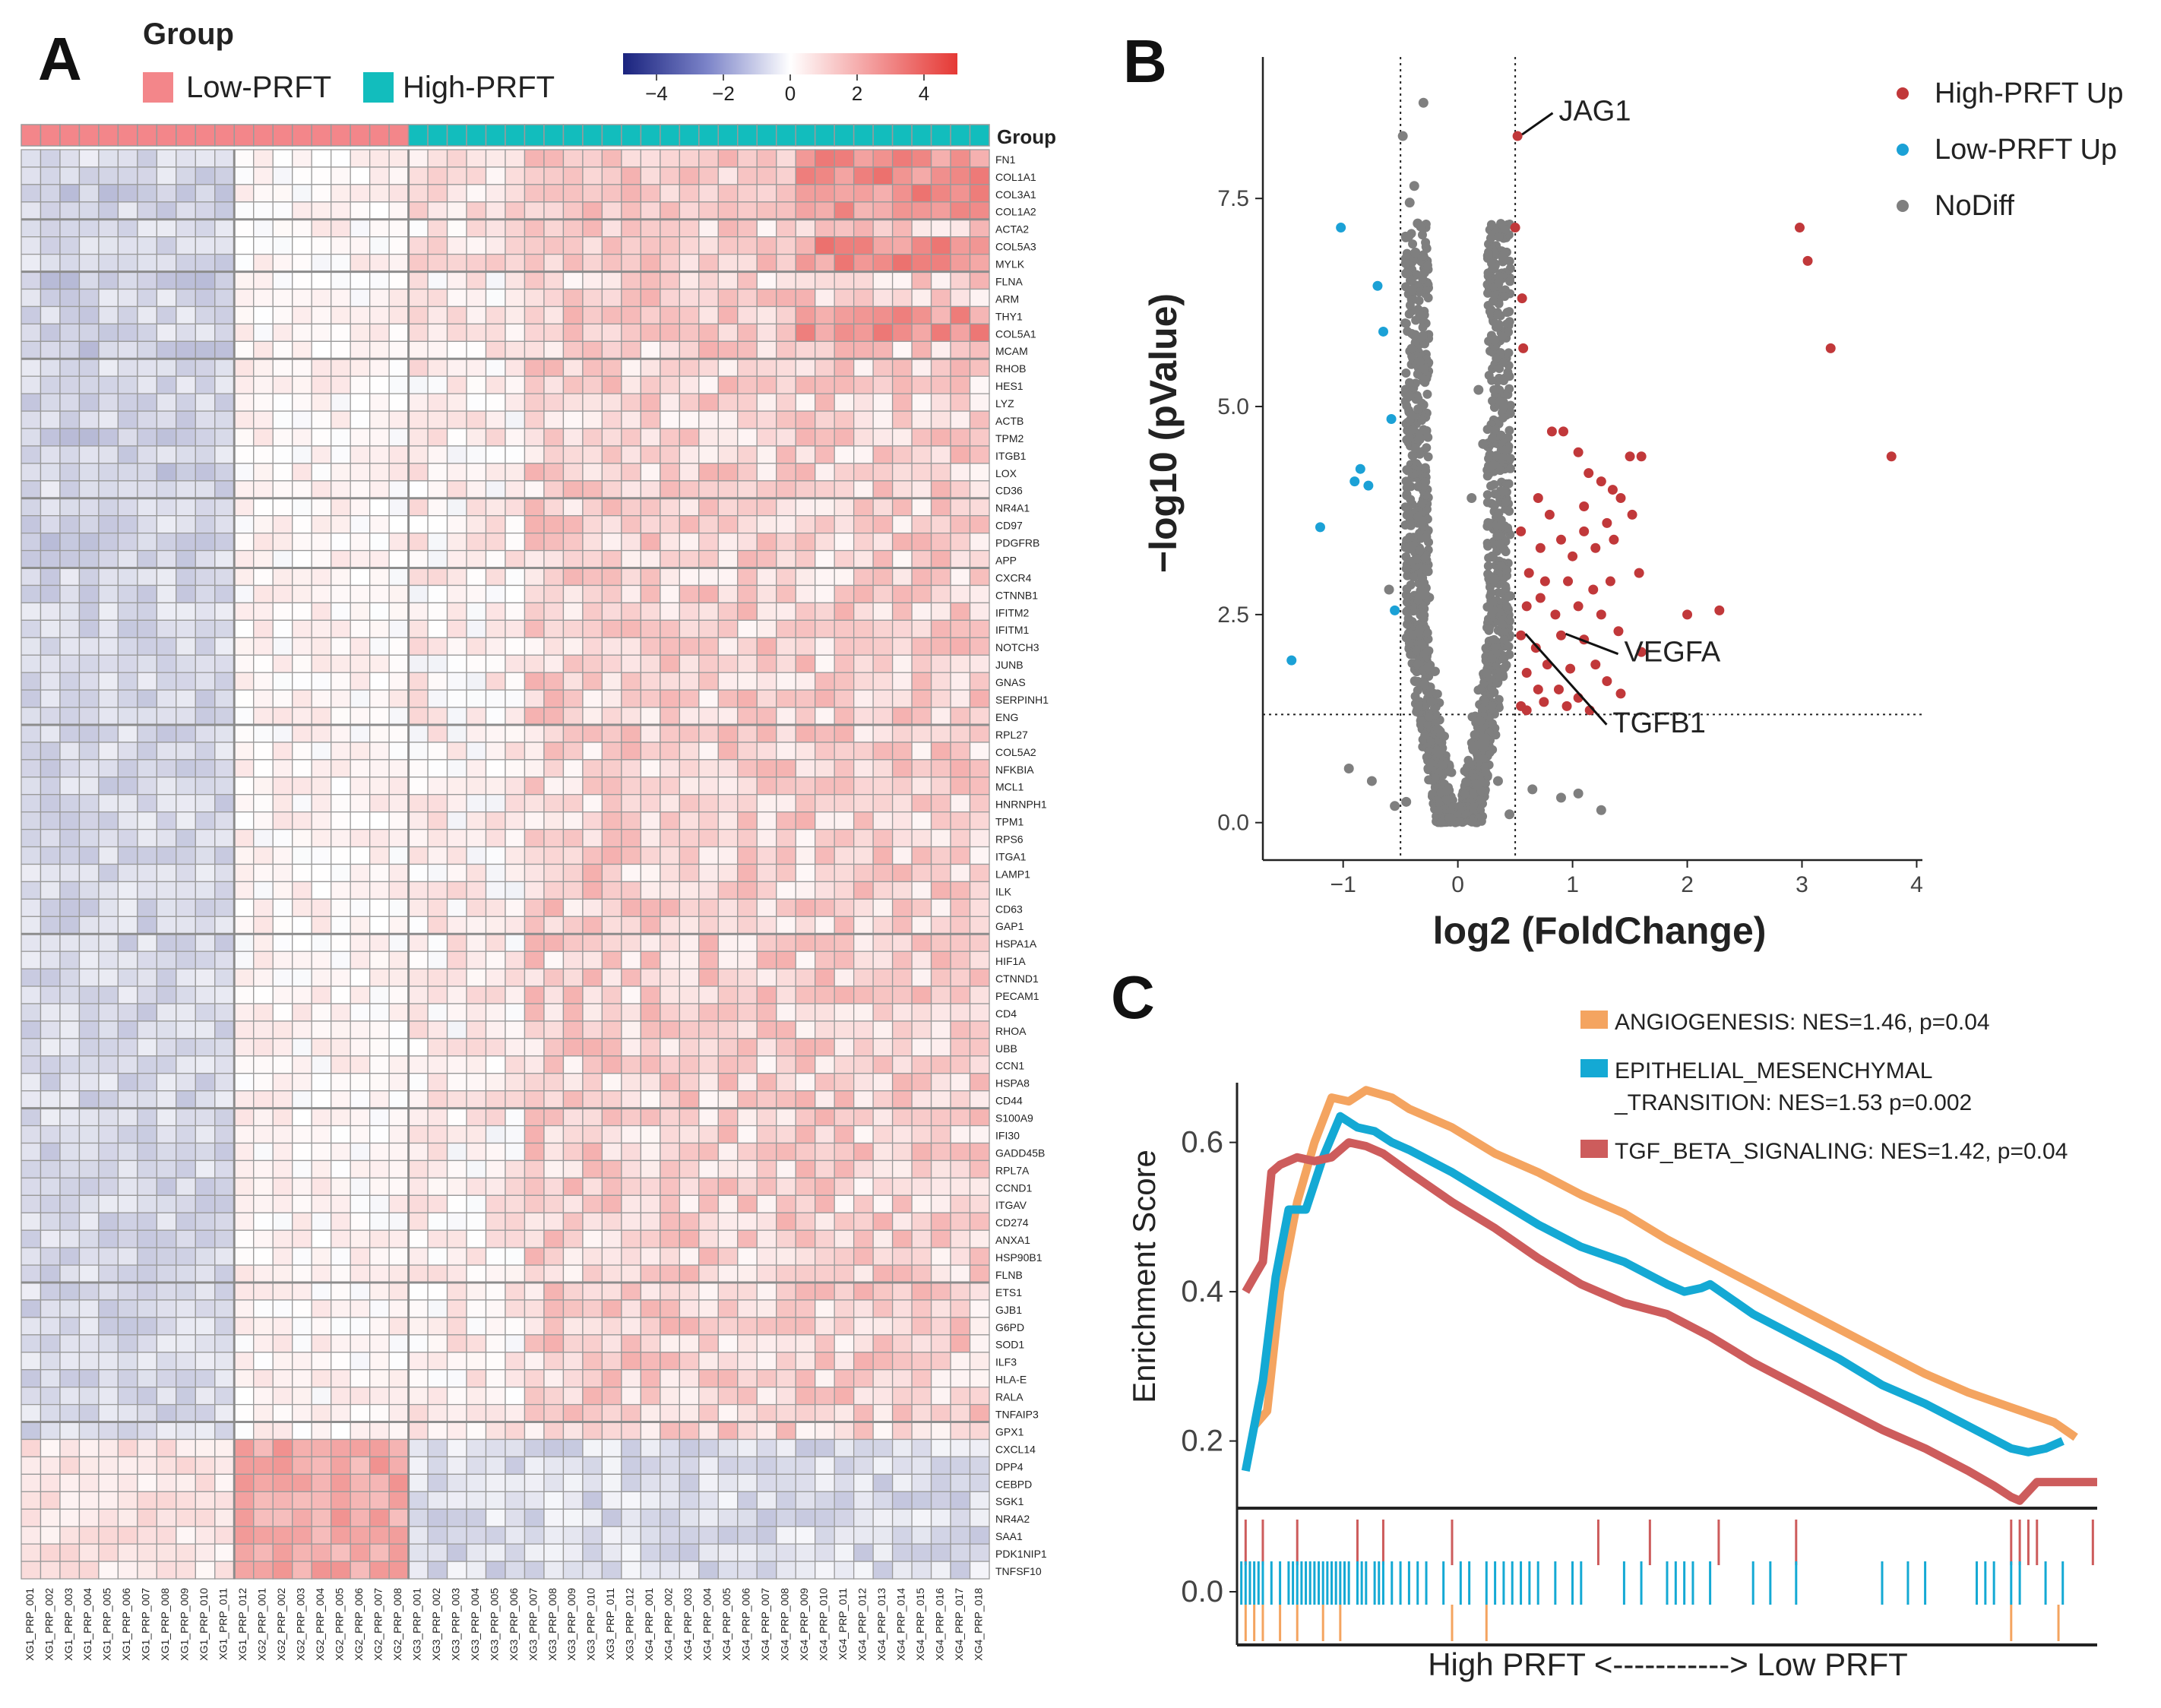 The image size is (2161, 1708). Describe the element at coordinates (844, 135) in the screenshot. I see `annotation-cell` at that location.